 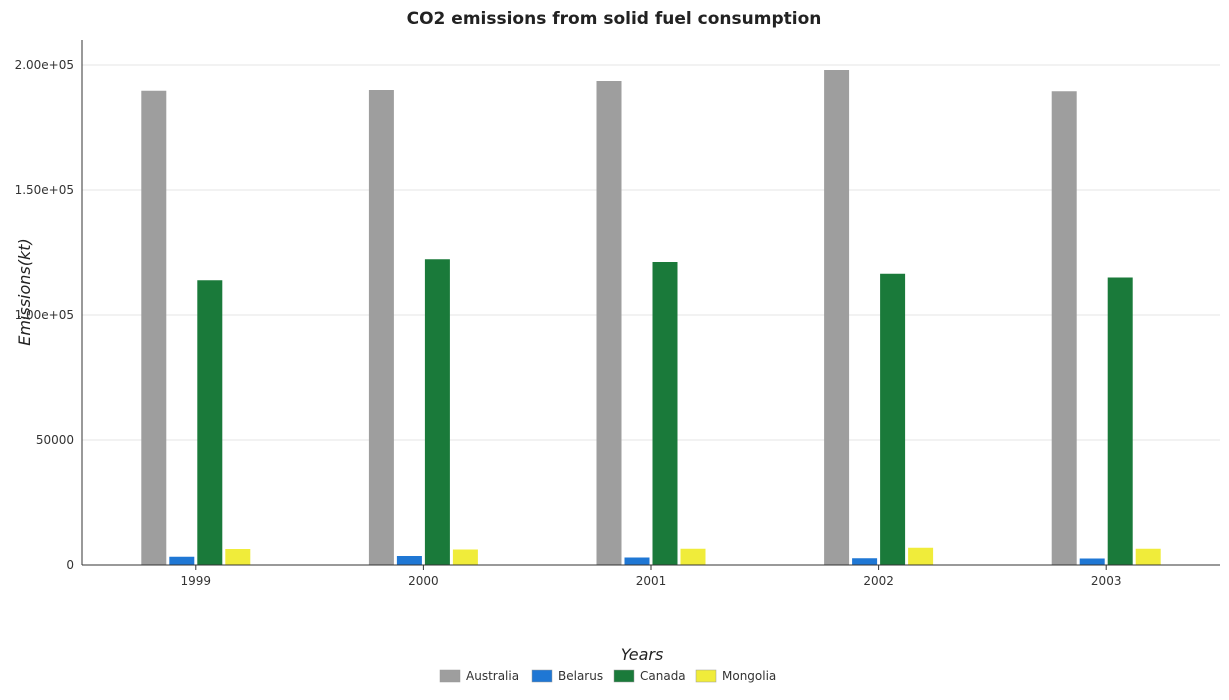 What do you see at coordinates (878, 581) in the screenshot?
I see `x-tick-label: 2002` at bounding box center [878, 581].